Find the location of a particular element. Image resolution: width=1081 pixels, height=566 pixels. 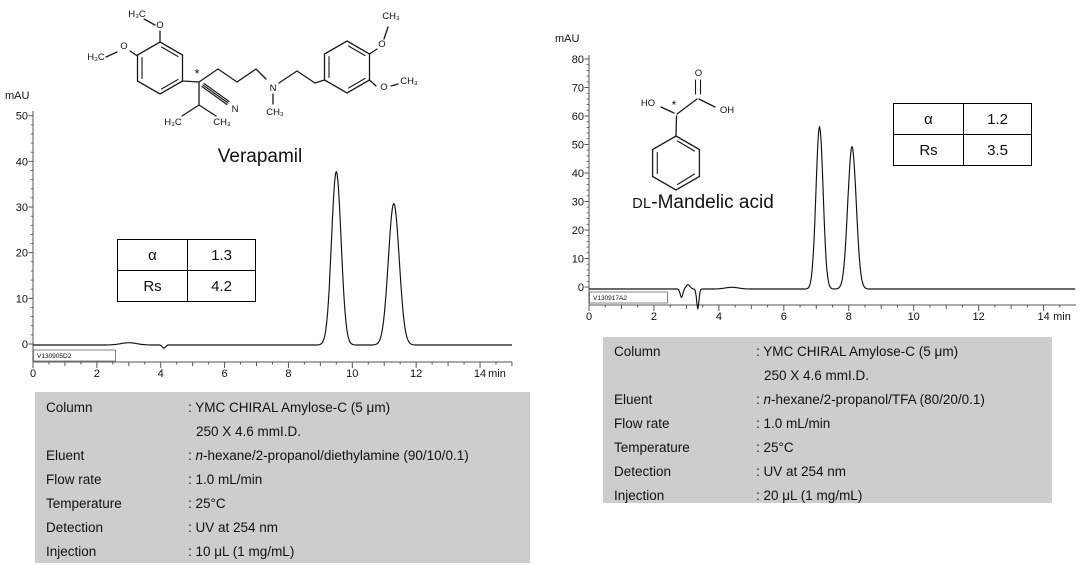

compound-name-mandelic-acid: DL-Mandelic acid is located at coordinates (703, 202).